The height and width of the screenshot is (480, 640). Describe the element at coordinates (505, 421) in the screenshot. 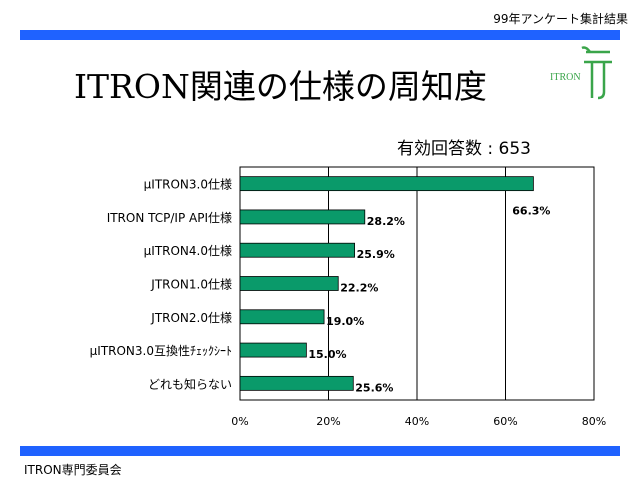

I see `tick-label: 60%` at that location.